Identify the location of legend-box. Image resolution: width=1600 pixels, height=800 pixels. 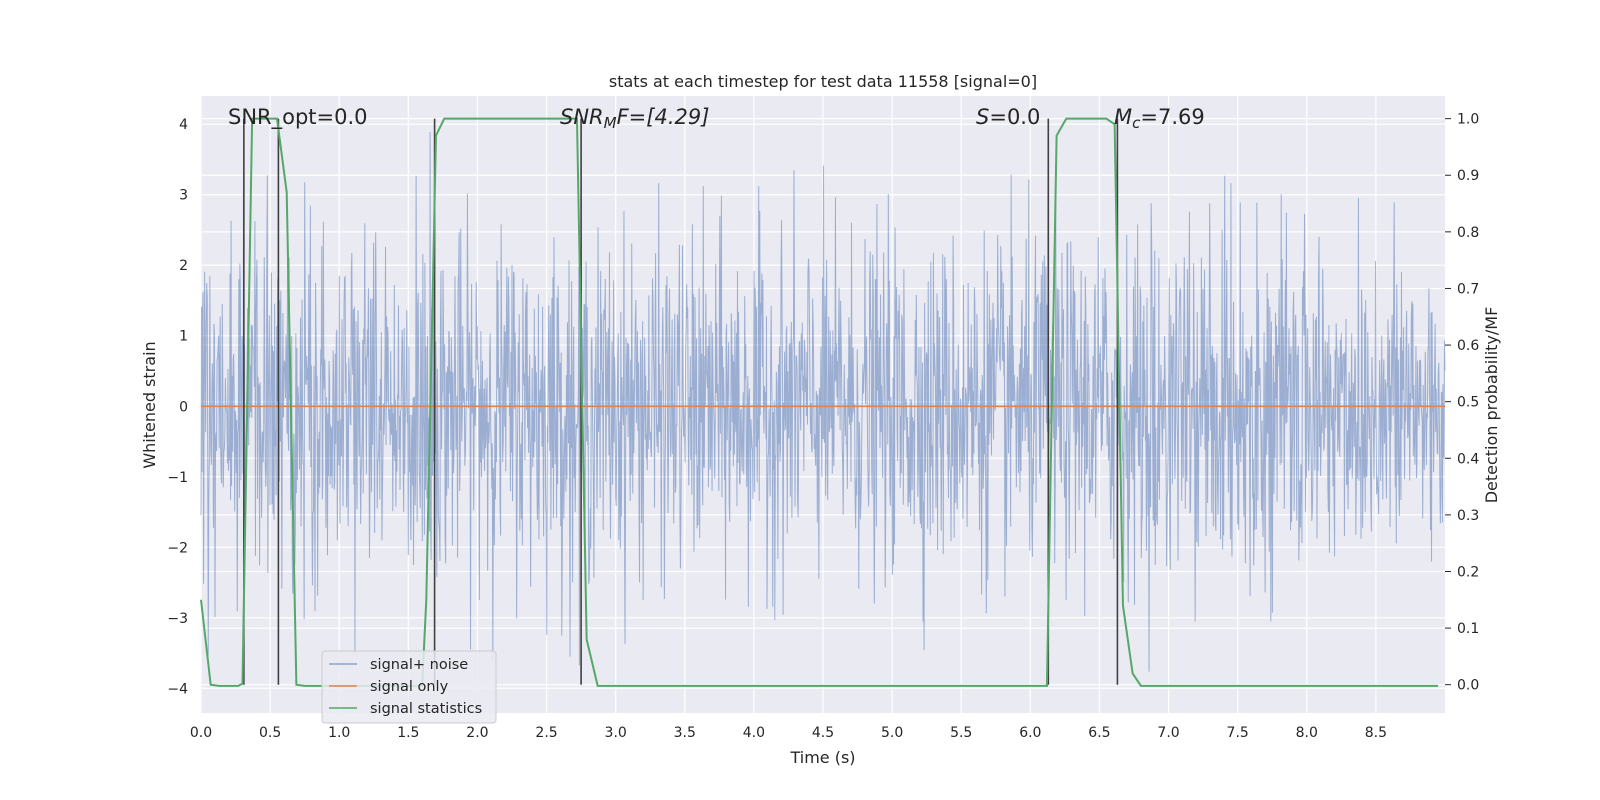
(409, 687).